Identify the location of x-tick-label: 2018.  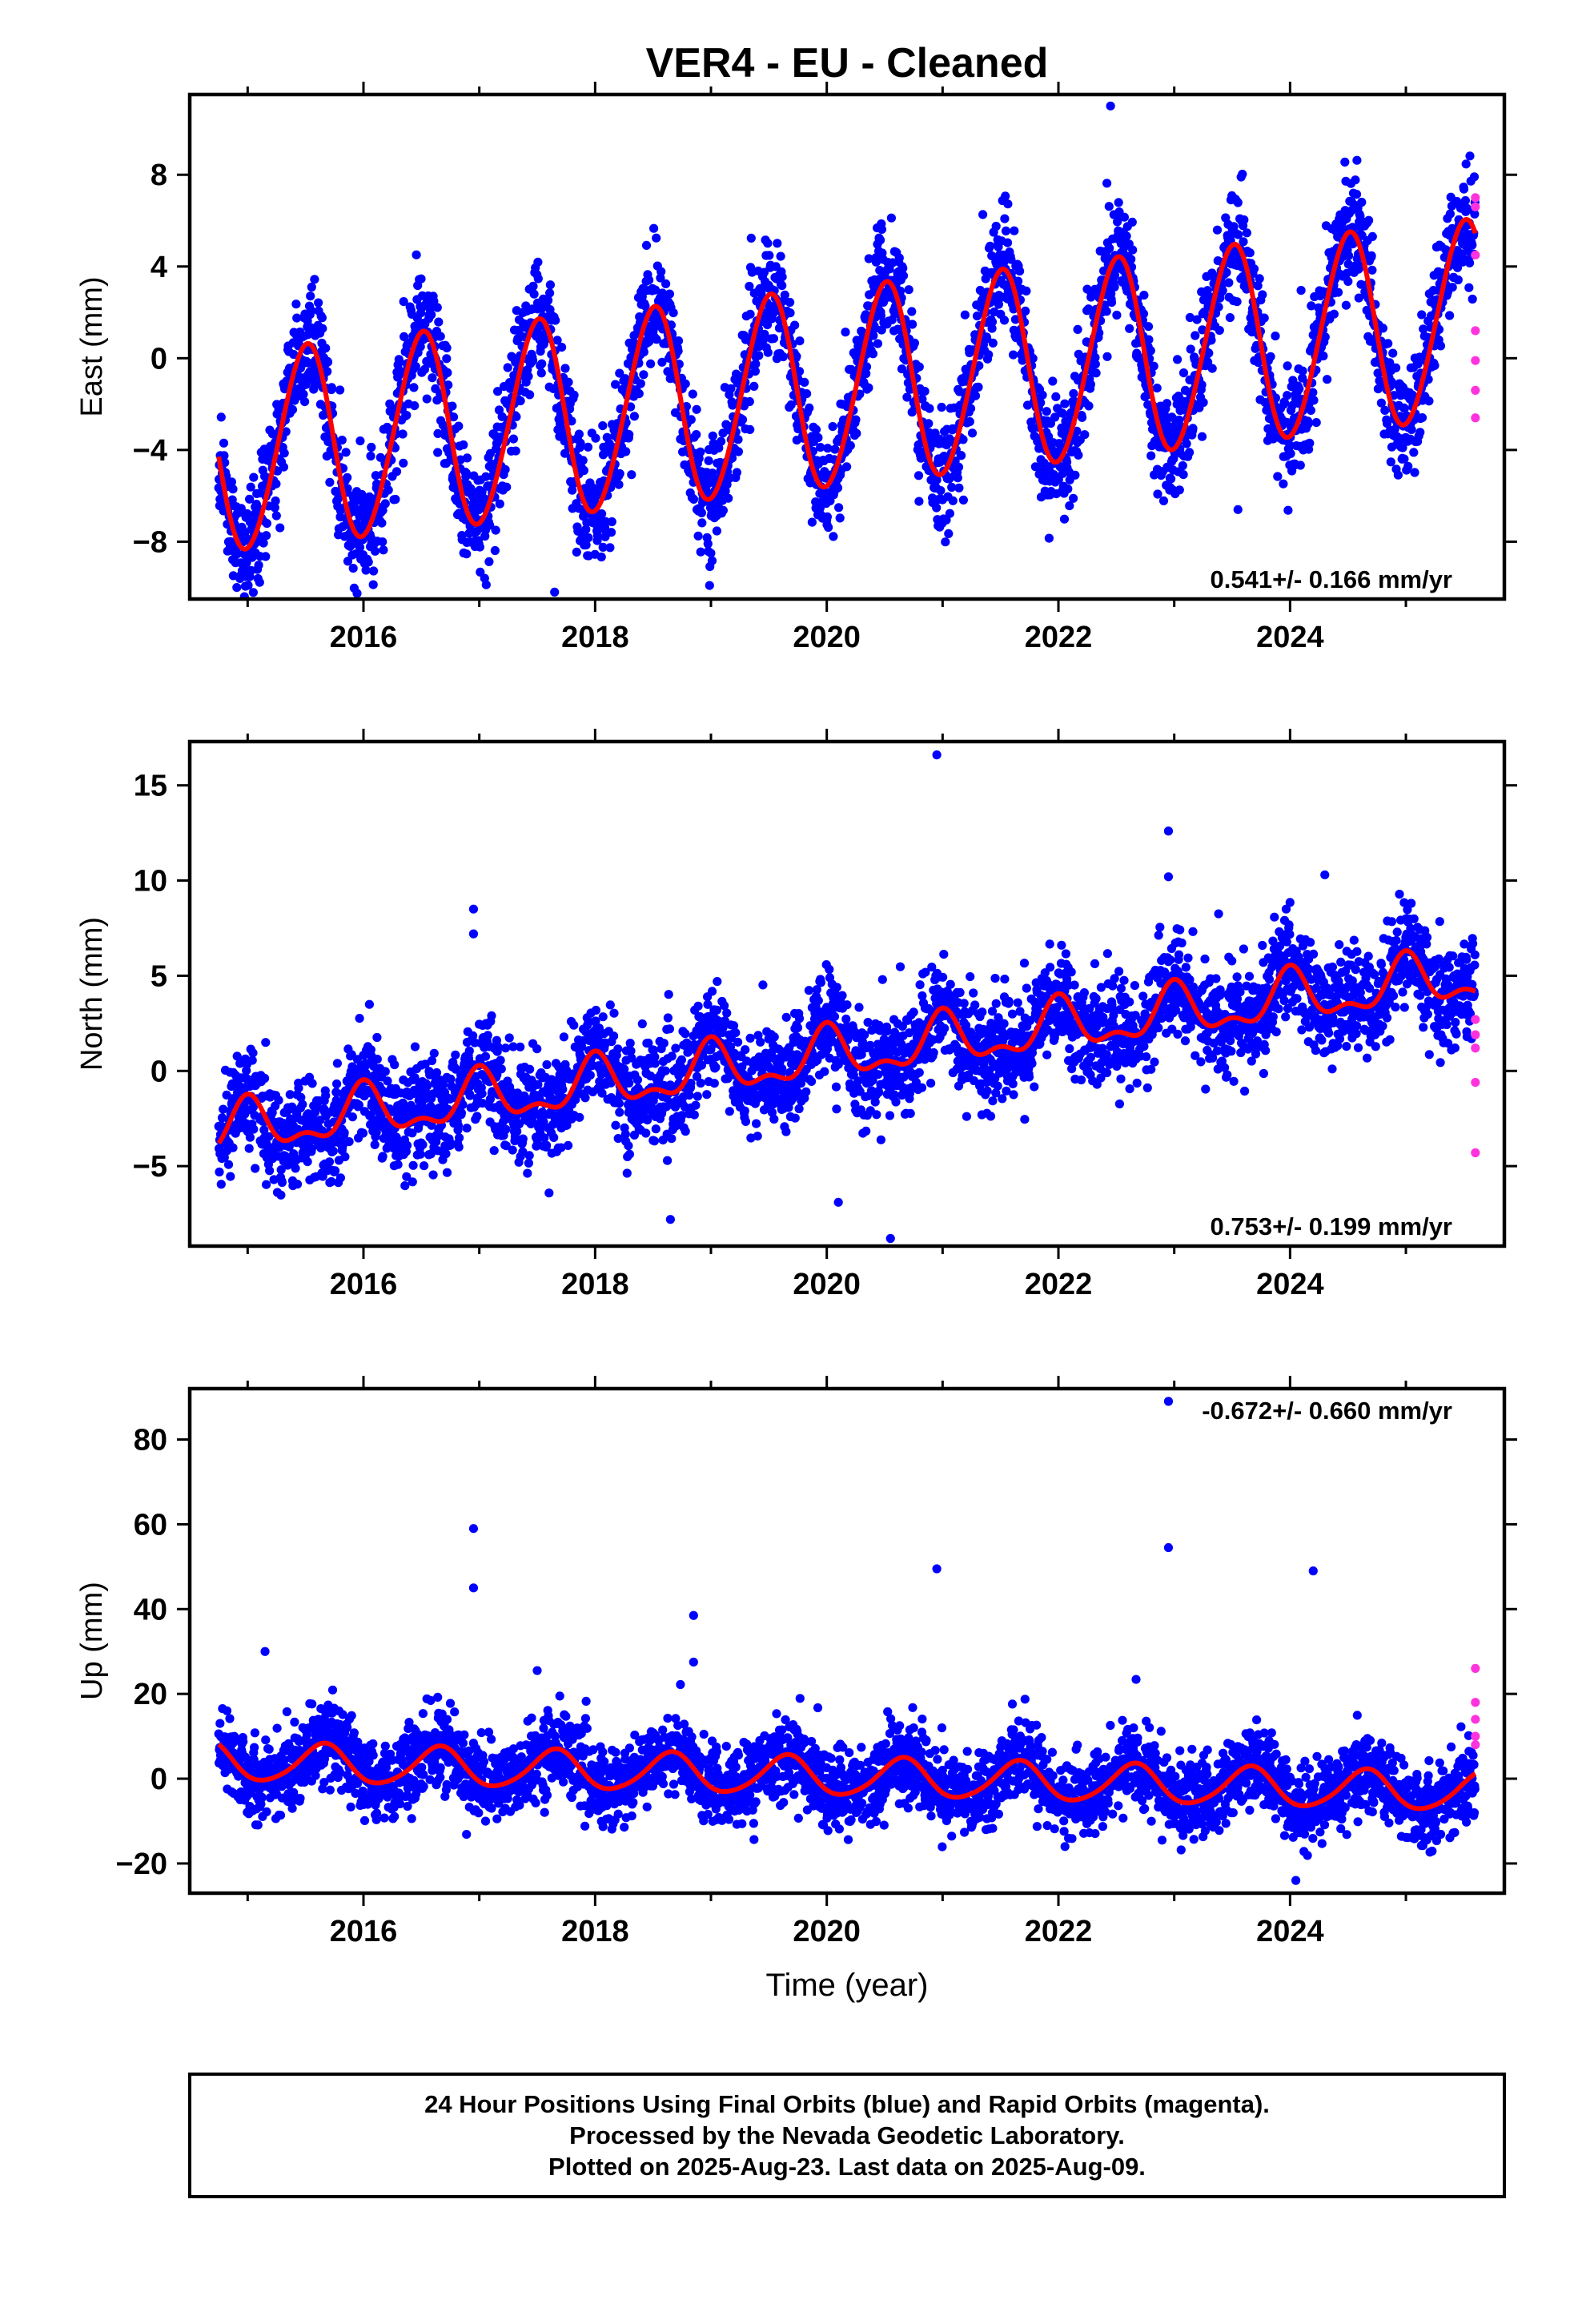
(595, 637).